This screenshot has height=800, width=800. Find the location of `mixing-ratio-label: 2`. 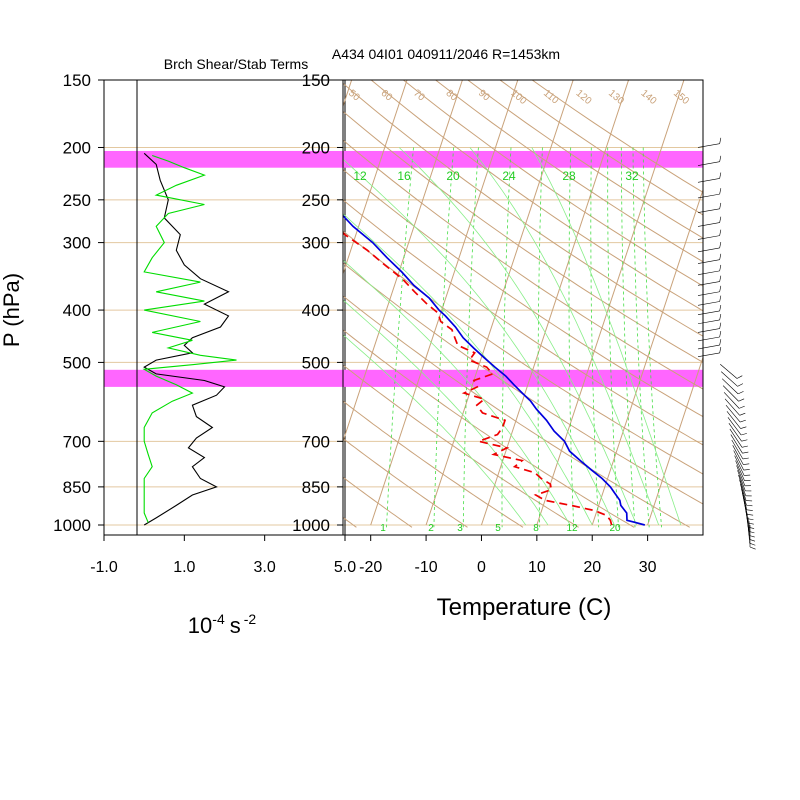

mixing-ratio-label: 2 is located at coordinates (431, 528).